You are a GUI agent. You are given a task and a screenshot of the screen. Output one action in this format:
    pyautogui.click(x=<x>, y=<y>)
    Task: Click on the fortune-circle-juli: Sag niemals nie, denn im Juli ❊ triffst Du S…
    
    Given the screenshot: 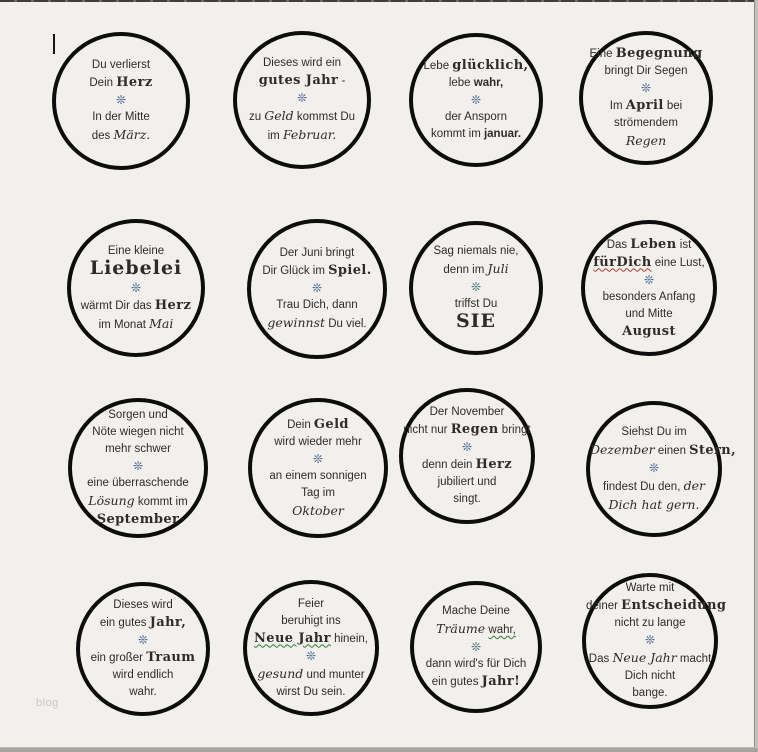 What is the action you would take?
    pyautogui.click(x=476, y=288)
    